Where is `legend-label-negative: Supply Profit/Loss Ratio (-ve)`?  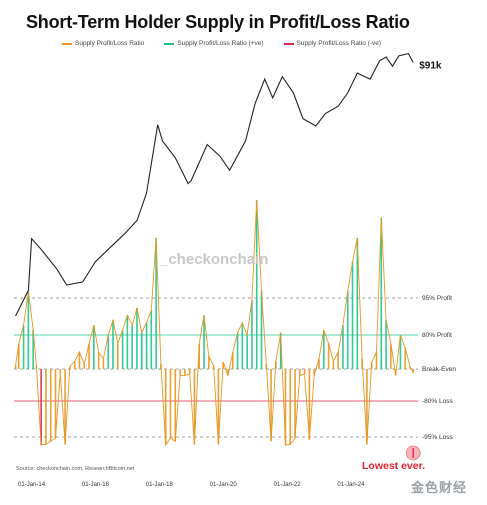
legend-label-negative: Supply Profit/Loss Ratio (-ve) is located at coordinates (339, 43).